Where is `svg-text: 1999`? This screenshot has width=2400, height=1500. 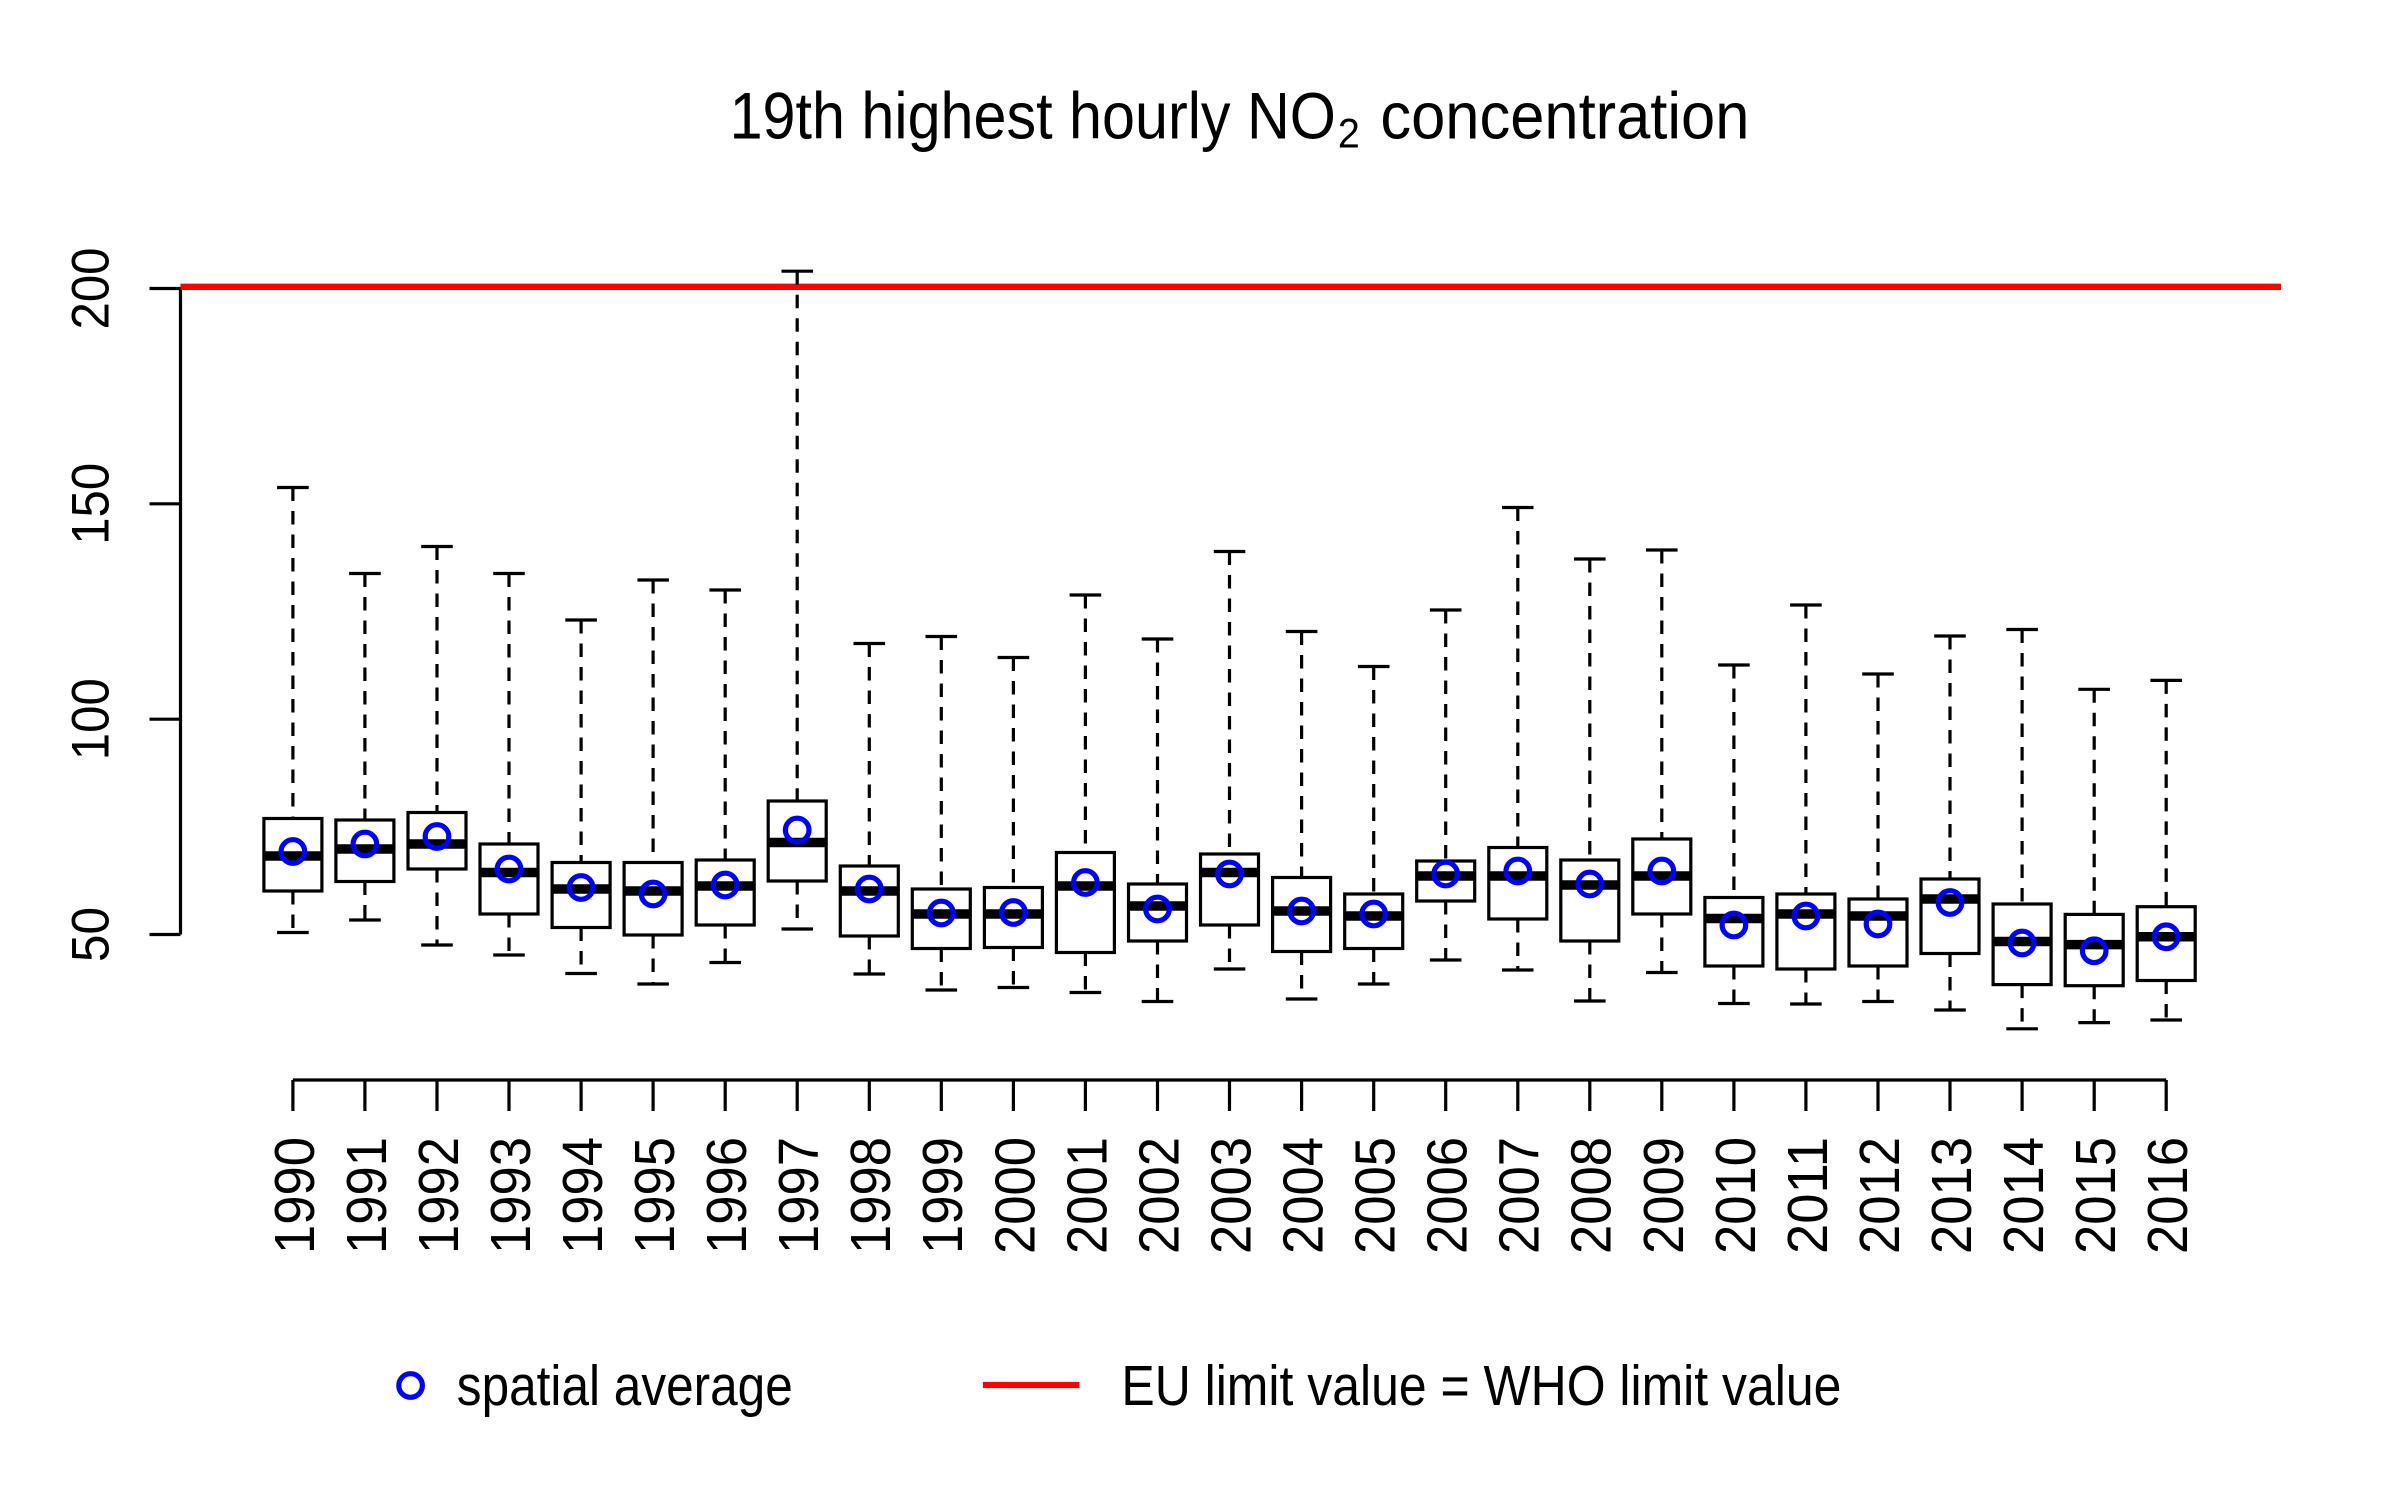 svg-text: 1999 is located at coordinates (943, 1195).